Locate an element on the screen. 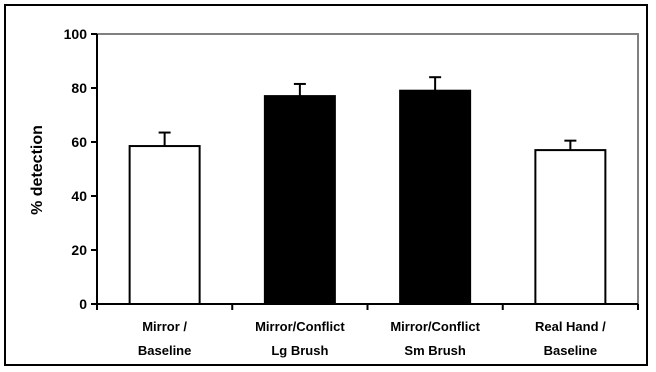  y-axis: 0 20 40 60 80 100 is located at coordinates (81, 169).